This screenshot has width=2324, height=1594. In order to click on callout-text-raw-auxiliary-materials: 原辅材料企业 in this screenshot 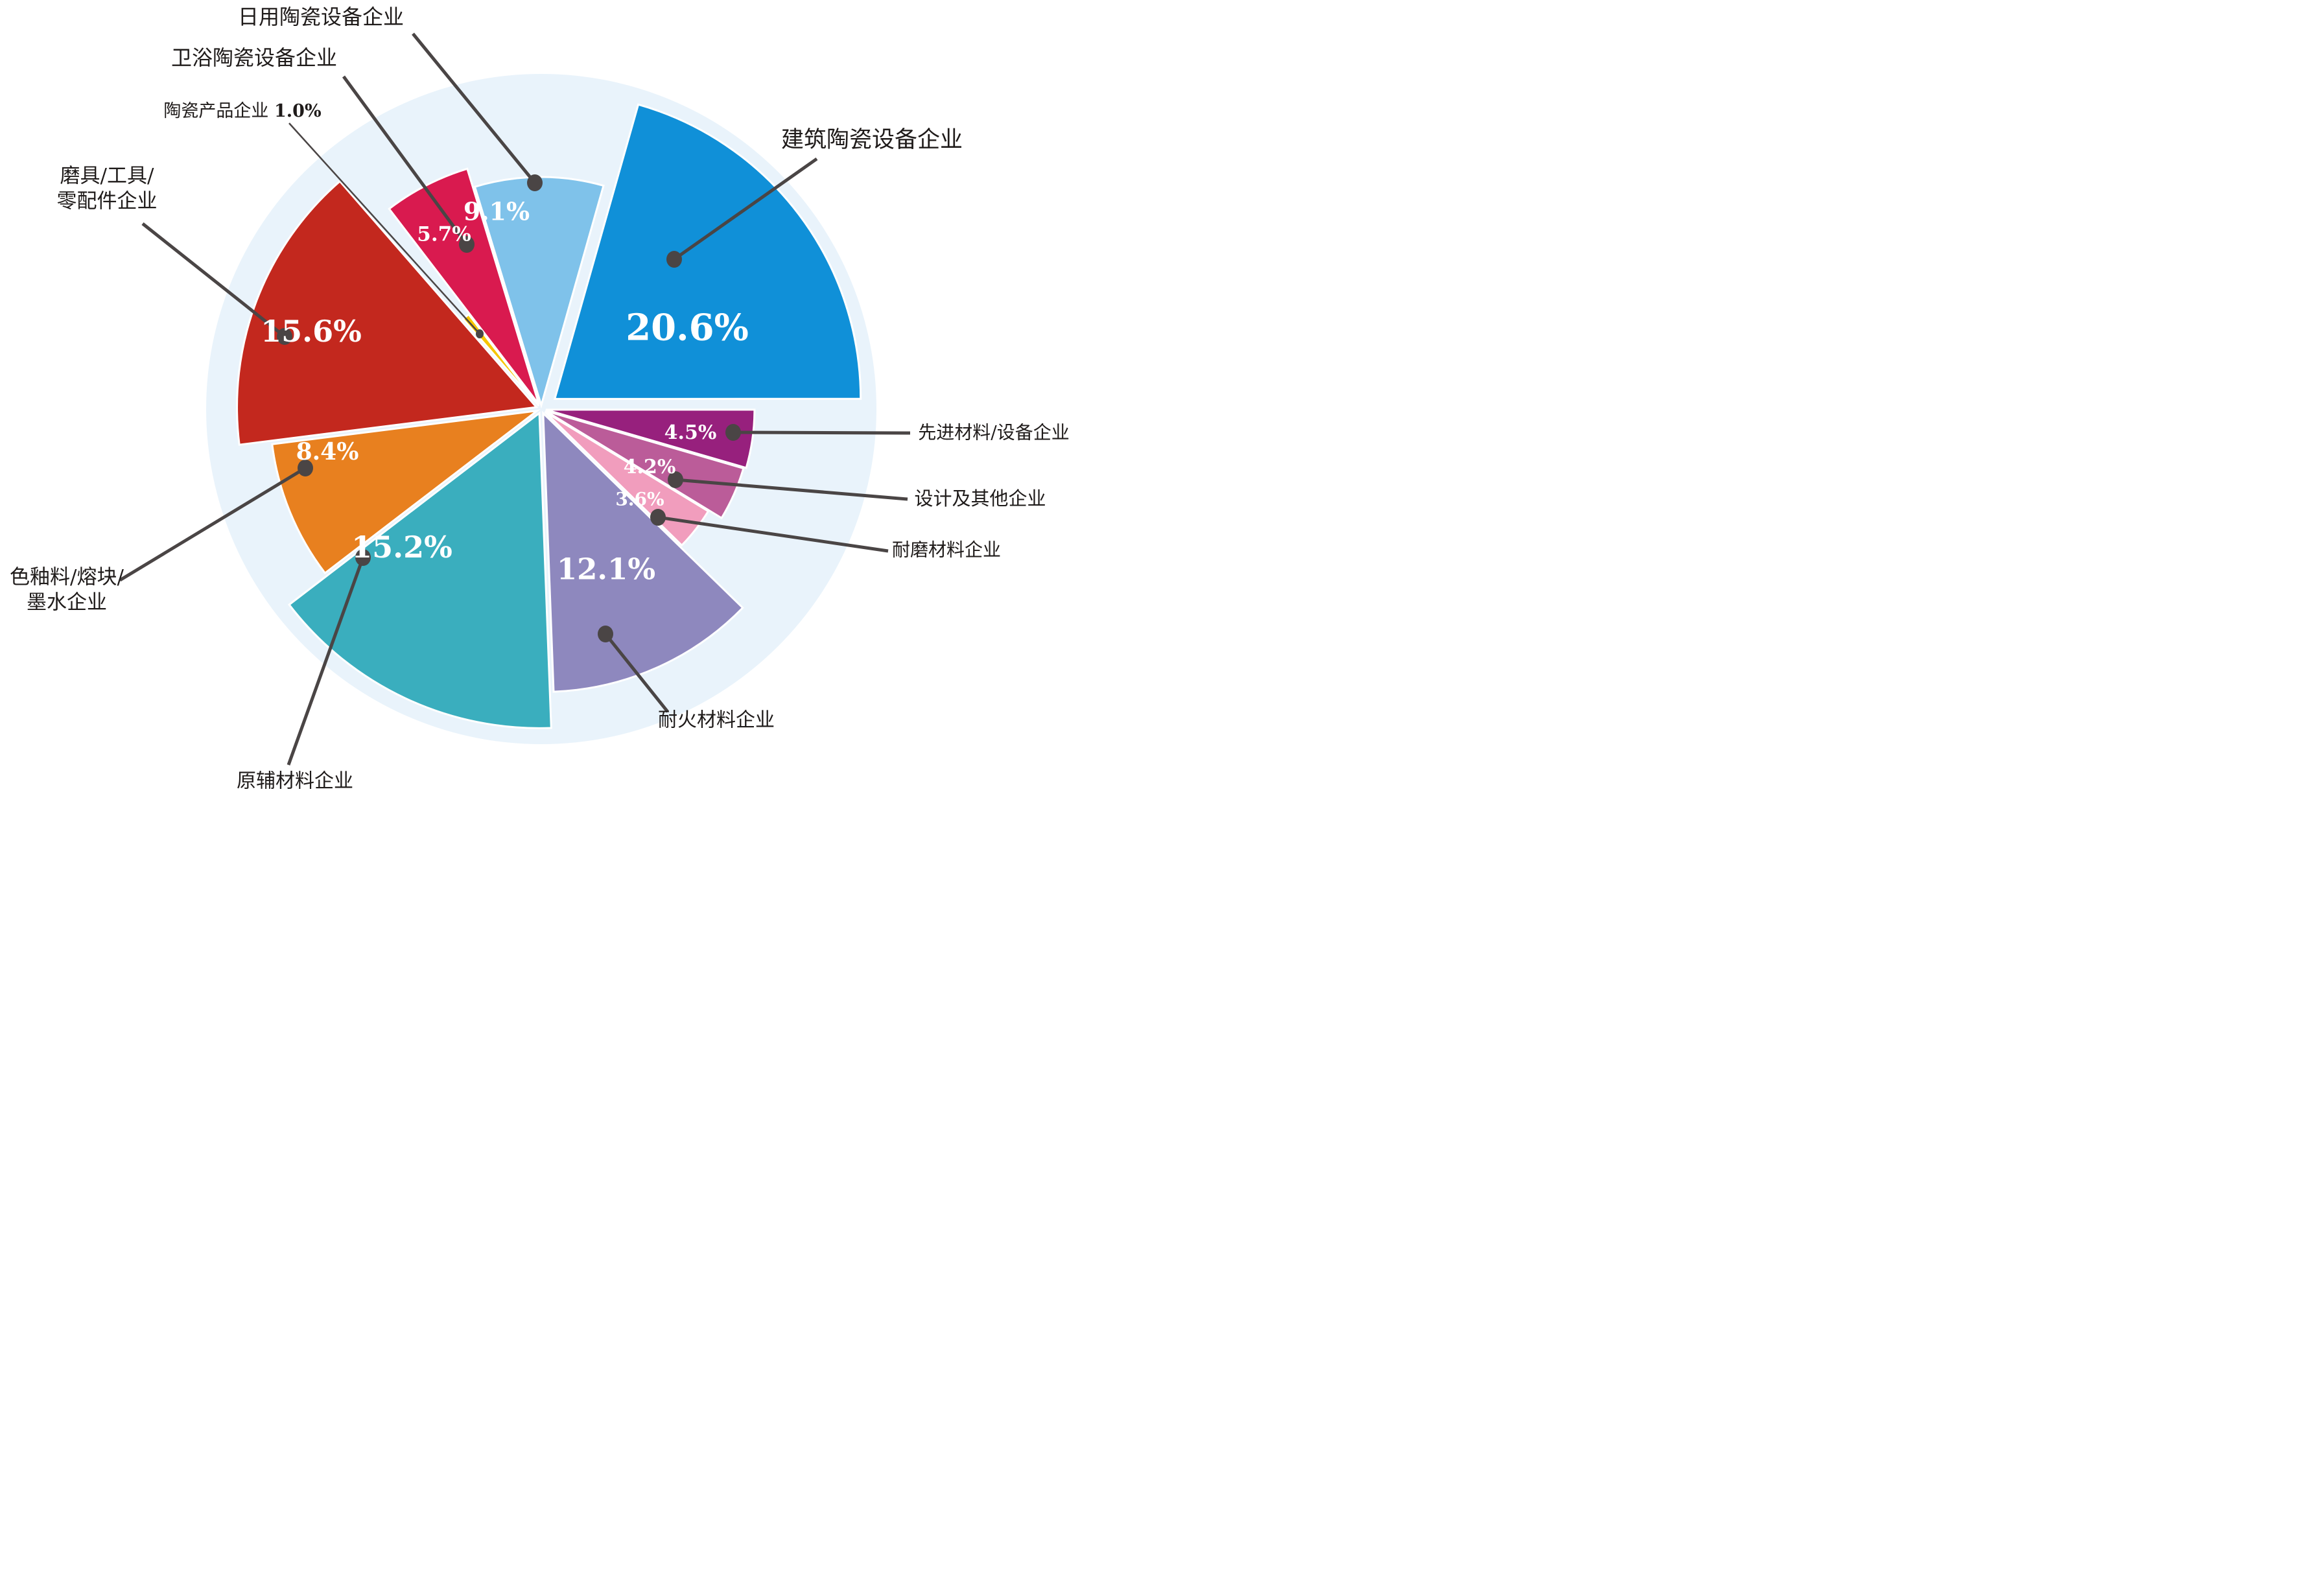, I will do `click(295, 781)`.